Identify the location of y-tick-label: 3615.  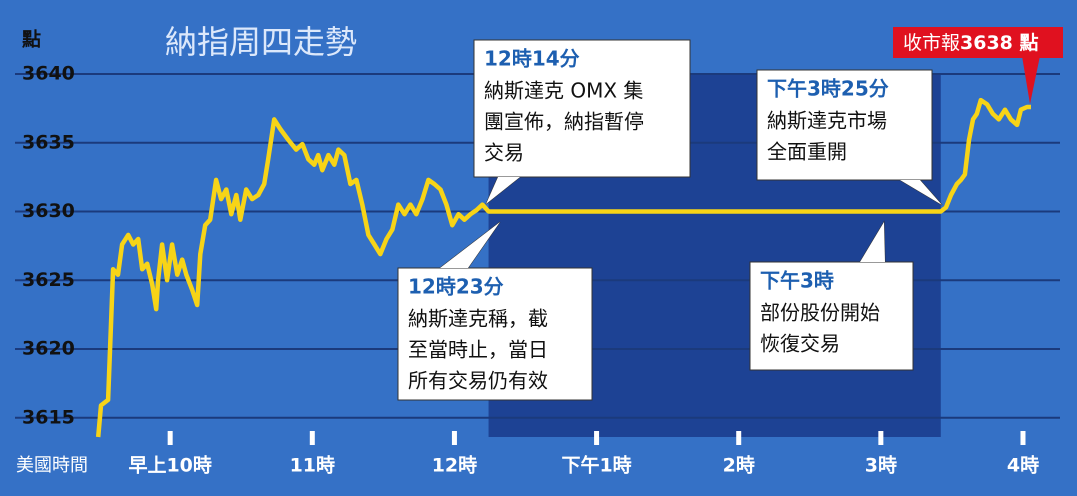
(48, 417).